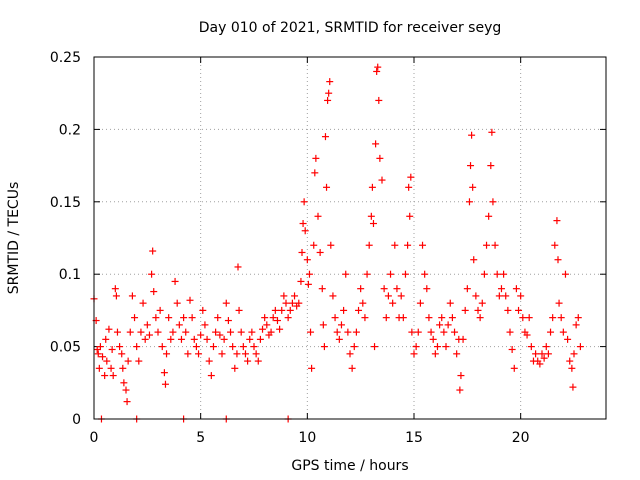 This screenshot has width=640, height=480. I want to click on y-tick-label: 0.25, so click(65, 58).